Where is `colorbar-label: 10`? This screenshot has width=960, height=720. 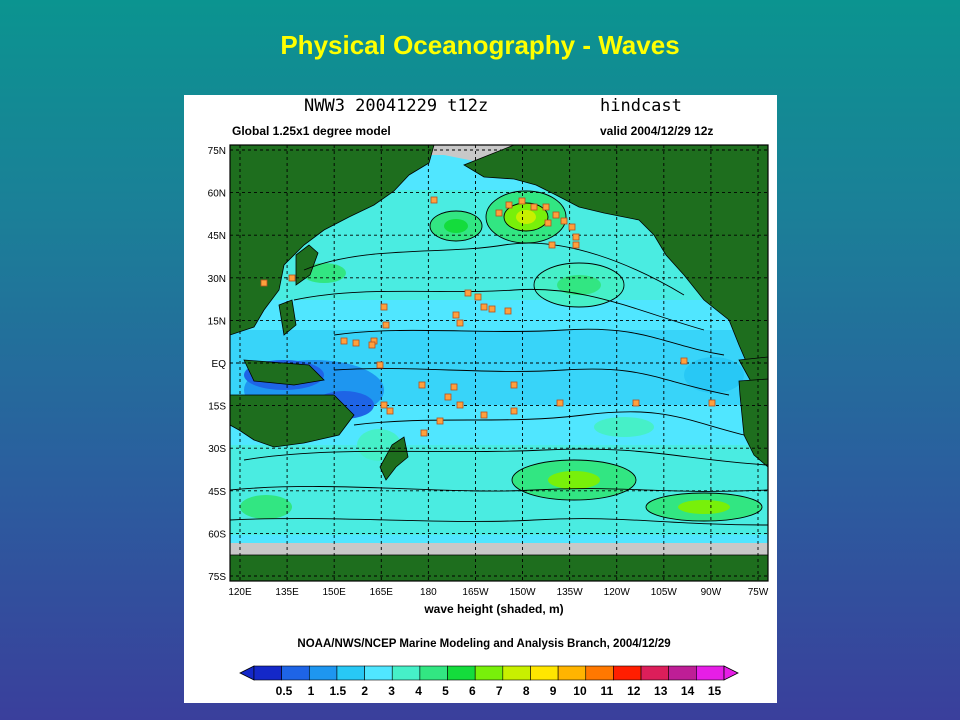 colorbar-label: 10 is located at coordinates (580, 691).